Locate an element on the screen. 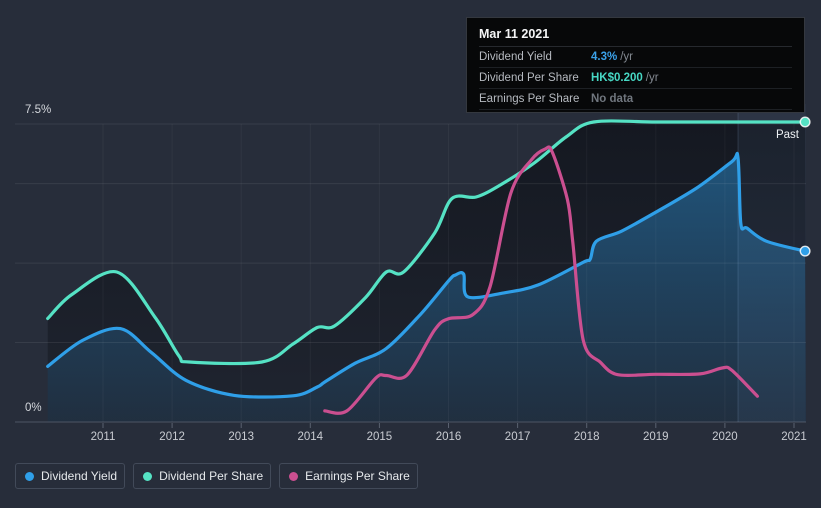 This screenshot has width=821, height=508. x-tick-label-2017: 2017 is located at coordinates (518, 437).